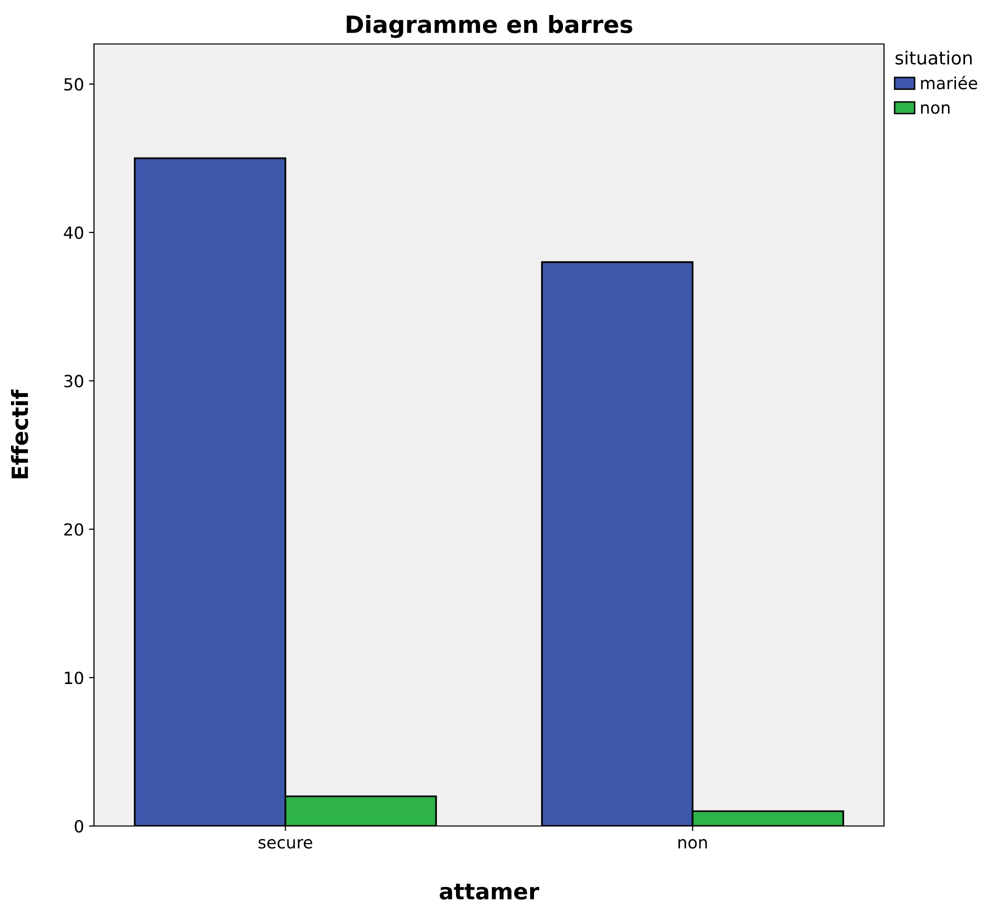 The width and height of the screenshot is (994, 915). Describe the element at coordinates (935, 109) in the screenshot. I see `legend-label: non` at that location.